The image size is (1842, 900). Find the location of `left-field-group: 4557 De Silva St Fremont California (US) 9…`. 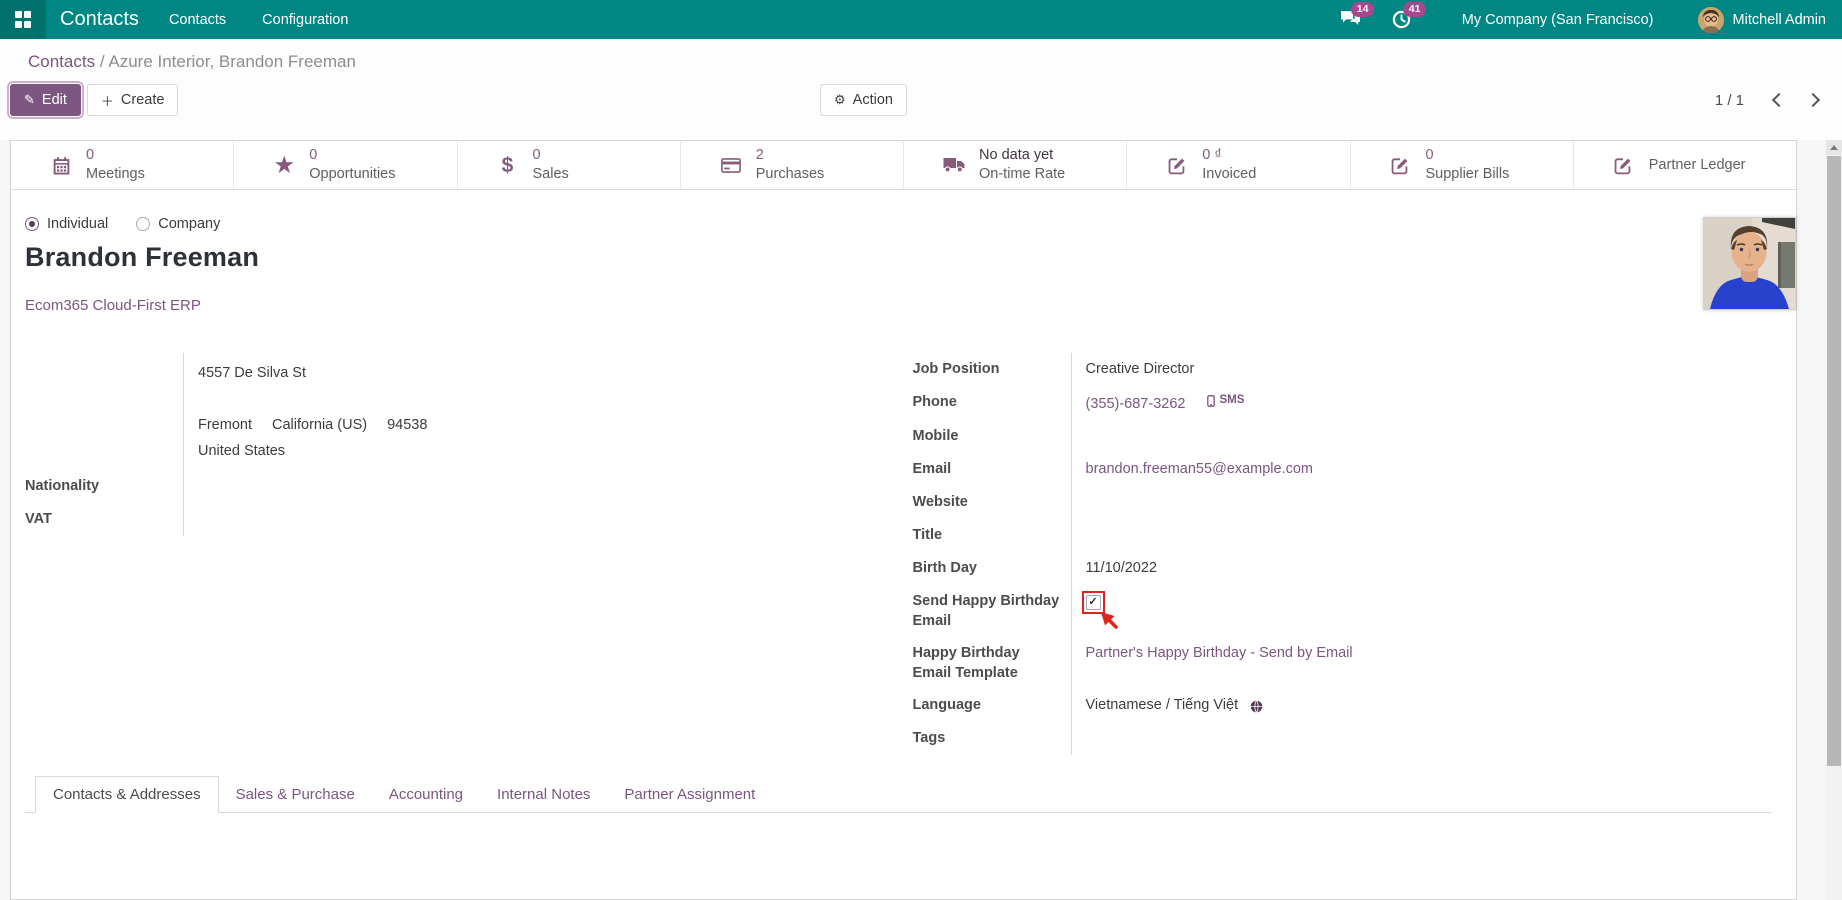

left-field-group: 4557 De Silva St Fremont California (US) 9… is located at coordinates (462, 444).